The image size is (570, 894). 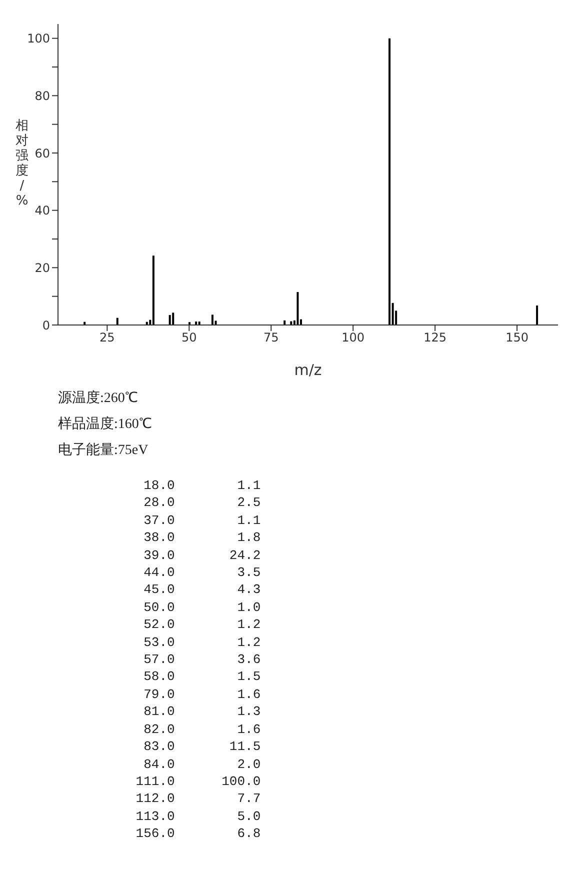 What do you see at coordinates (202, 485) in the screenshot?
I see `text: 18.0 1.1` at bounding box center [202, 485].